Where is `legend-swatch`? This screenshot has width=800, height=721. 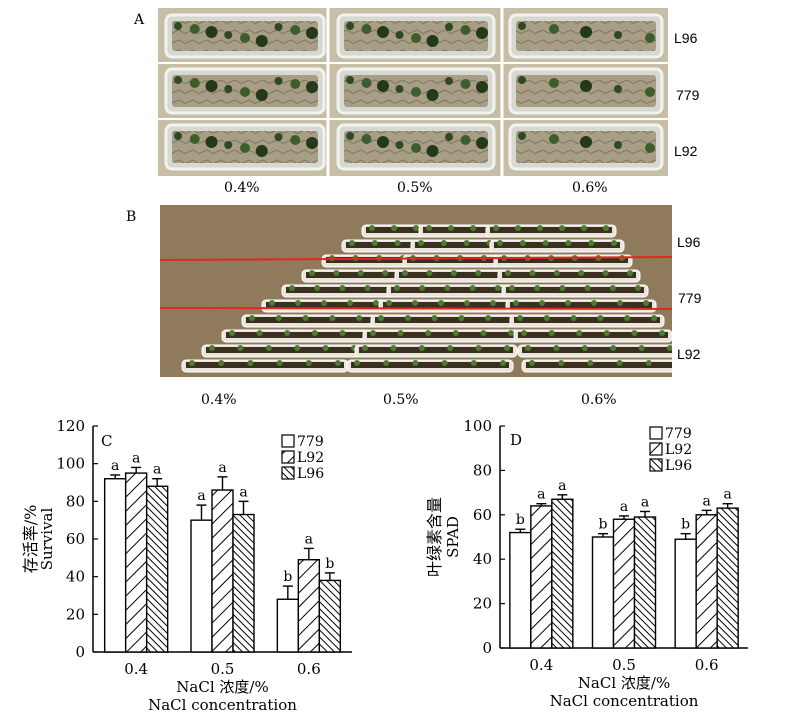
legend-swatch is located at coordinates (656, 465).